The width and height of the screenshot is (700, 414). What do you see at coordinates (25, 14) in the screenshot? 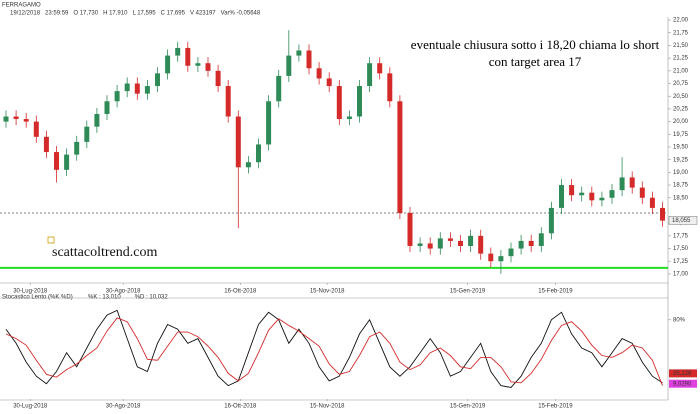
I see `info-item: 19/12/2018` at bounding box center [25, 14].